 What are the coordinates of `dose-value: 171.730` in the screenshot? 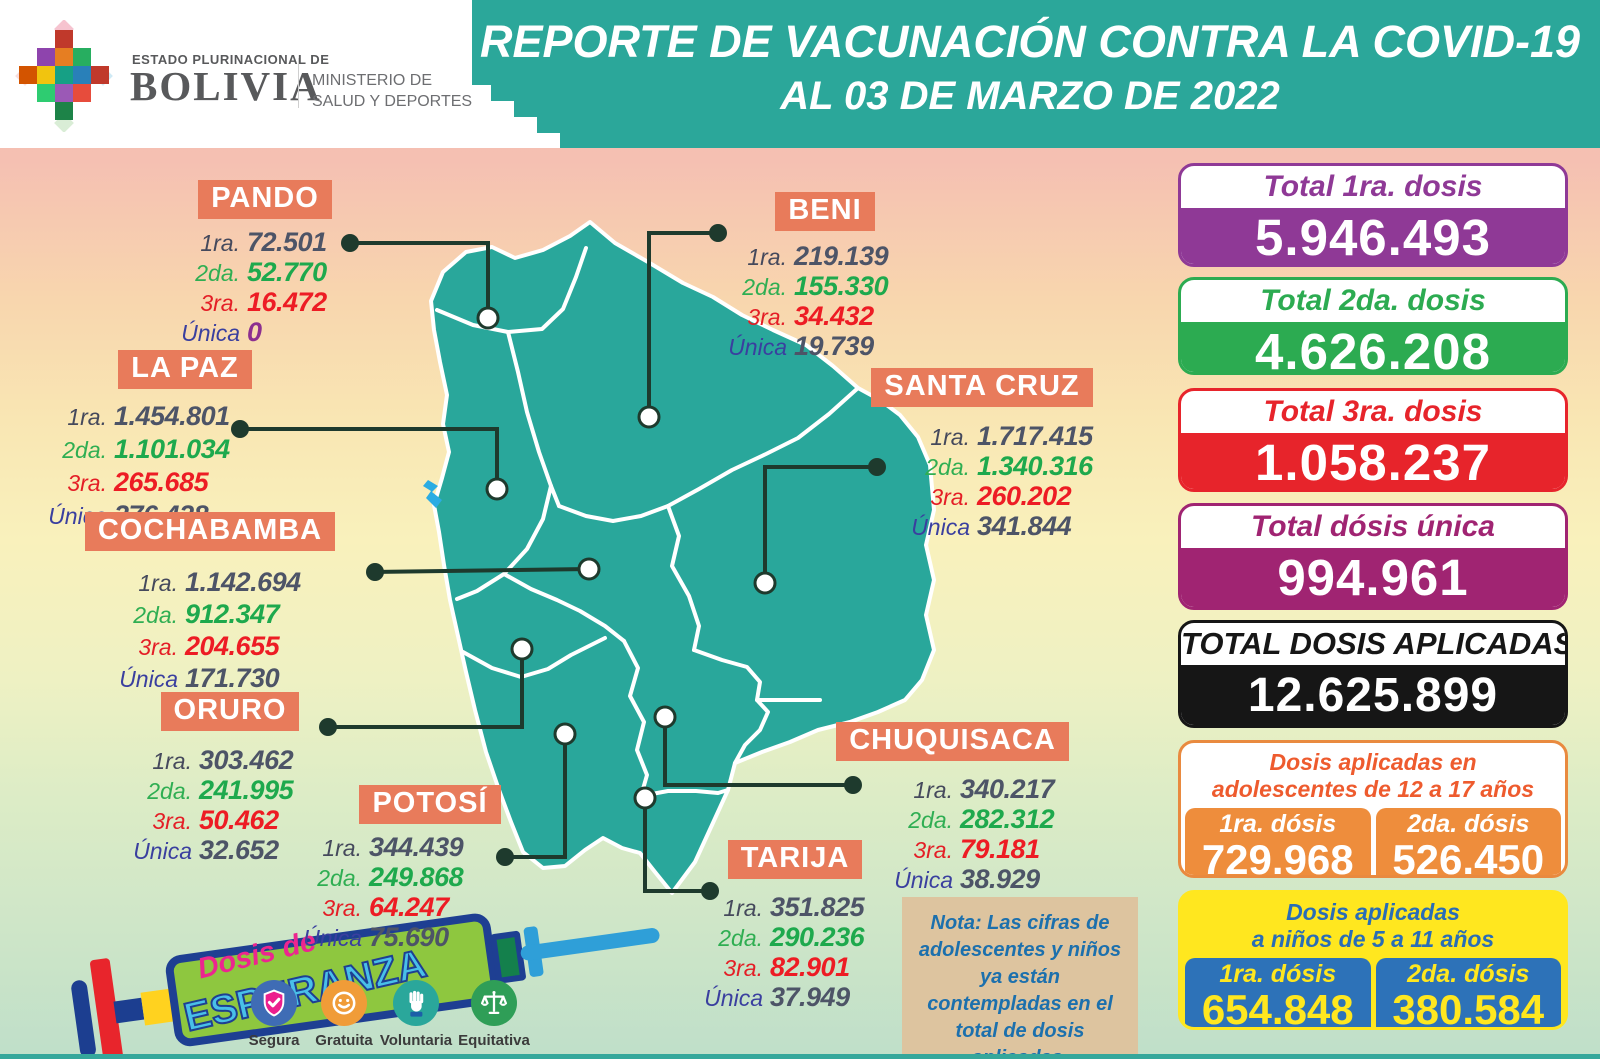 It's located at (232, 678).